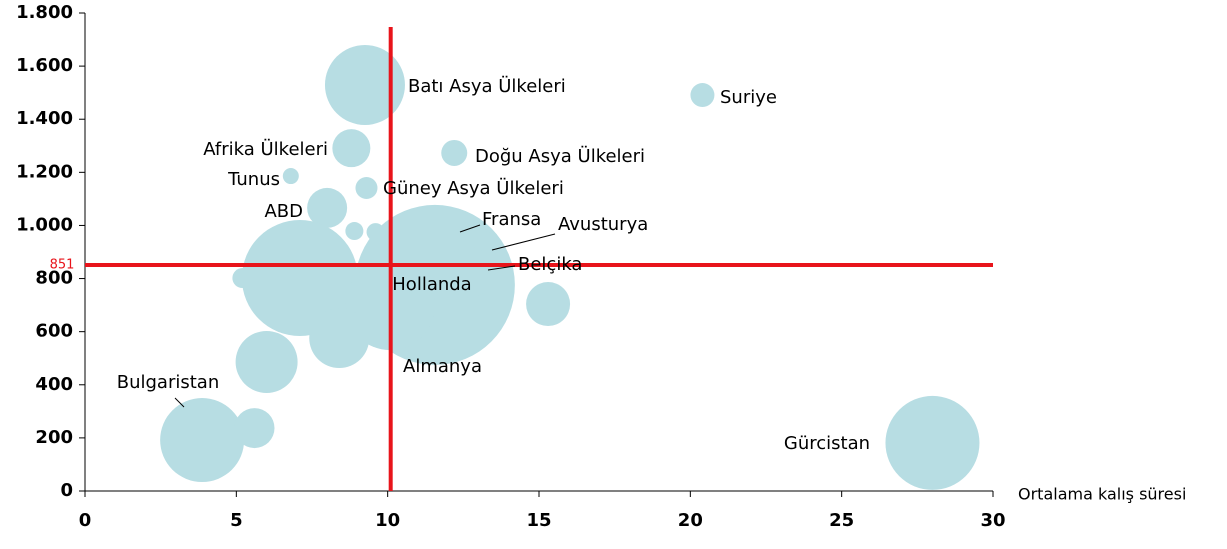 Image resolution: width=1227 pixels, height=549 pixels. Describe the element at coordinates (550, 264) in the screenshot. I see `bubble-label: Belçika` at that location.